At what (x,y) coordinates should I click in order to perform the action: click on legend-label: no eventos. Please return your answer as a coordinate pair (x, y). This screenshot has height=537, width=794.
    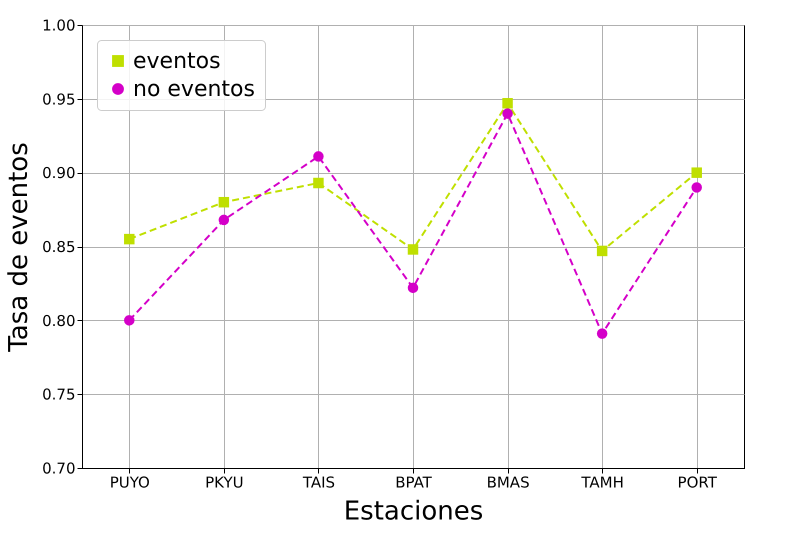
    Looking at the image, I should click on (194, 89).